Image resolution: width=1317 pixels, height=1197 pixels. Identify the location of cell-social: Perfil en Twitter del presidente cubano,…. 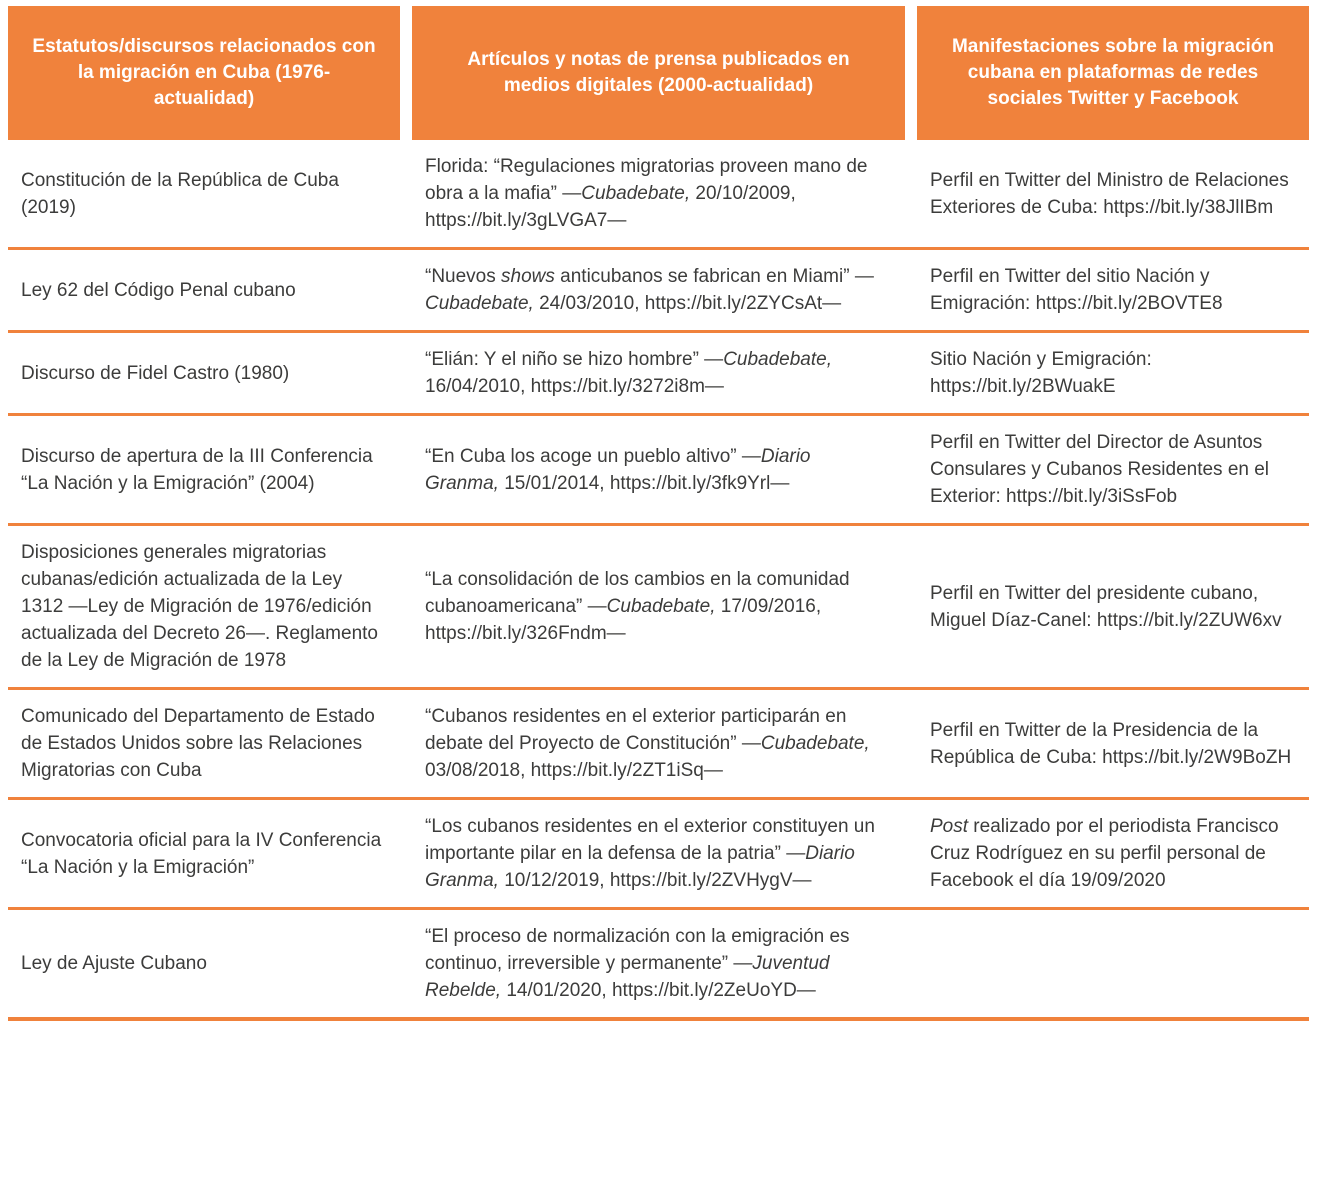
(1106, 606).